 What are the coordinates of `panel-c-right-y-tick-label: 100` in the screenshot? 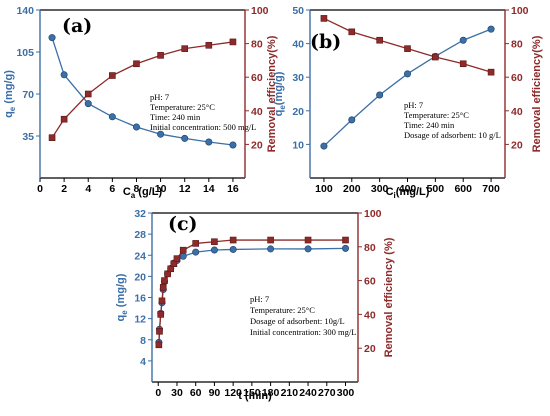 It's located at (373, 214).